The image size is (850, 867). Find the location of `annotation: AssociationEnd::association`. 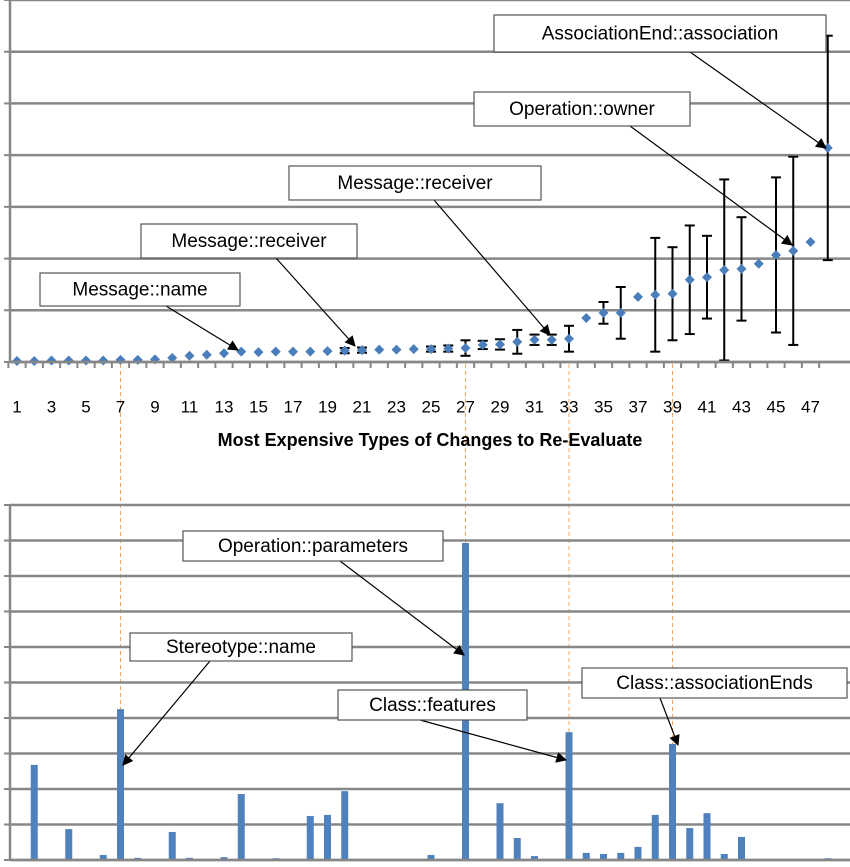

annotation: AssociationEnd::association is located at coordinates (660, 34).